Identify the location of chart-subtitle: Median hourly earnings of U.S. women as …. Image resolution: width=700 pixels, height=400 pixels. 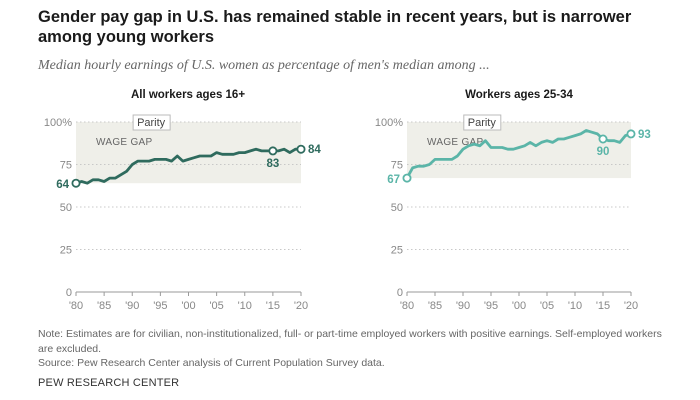
(264, 65).